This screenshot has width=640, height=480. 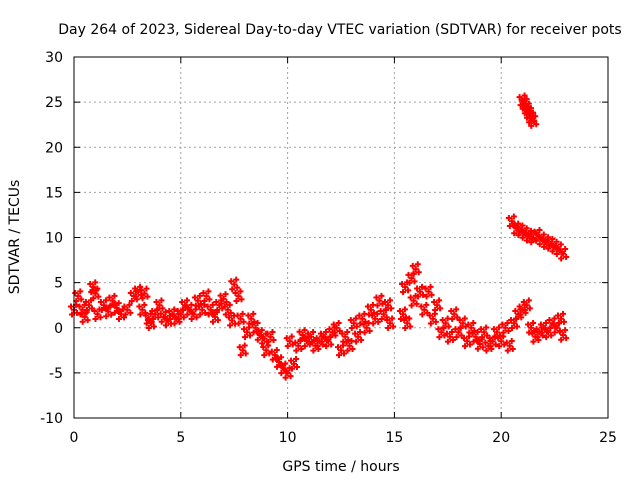 What do you see at coordinates (501, 438) in the screenshot?
I see `x-tick-label: 20` at bounding box center [501, 438].